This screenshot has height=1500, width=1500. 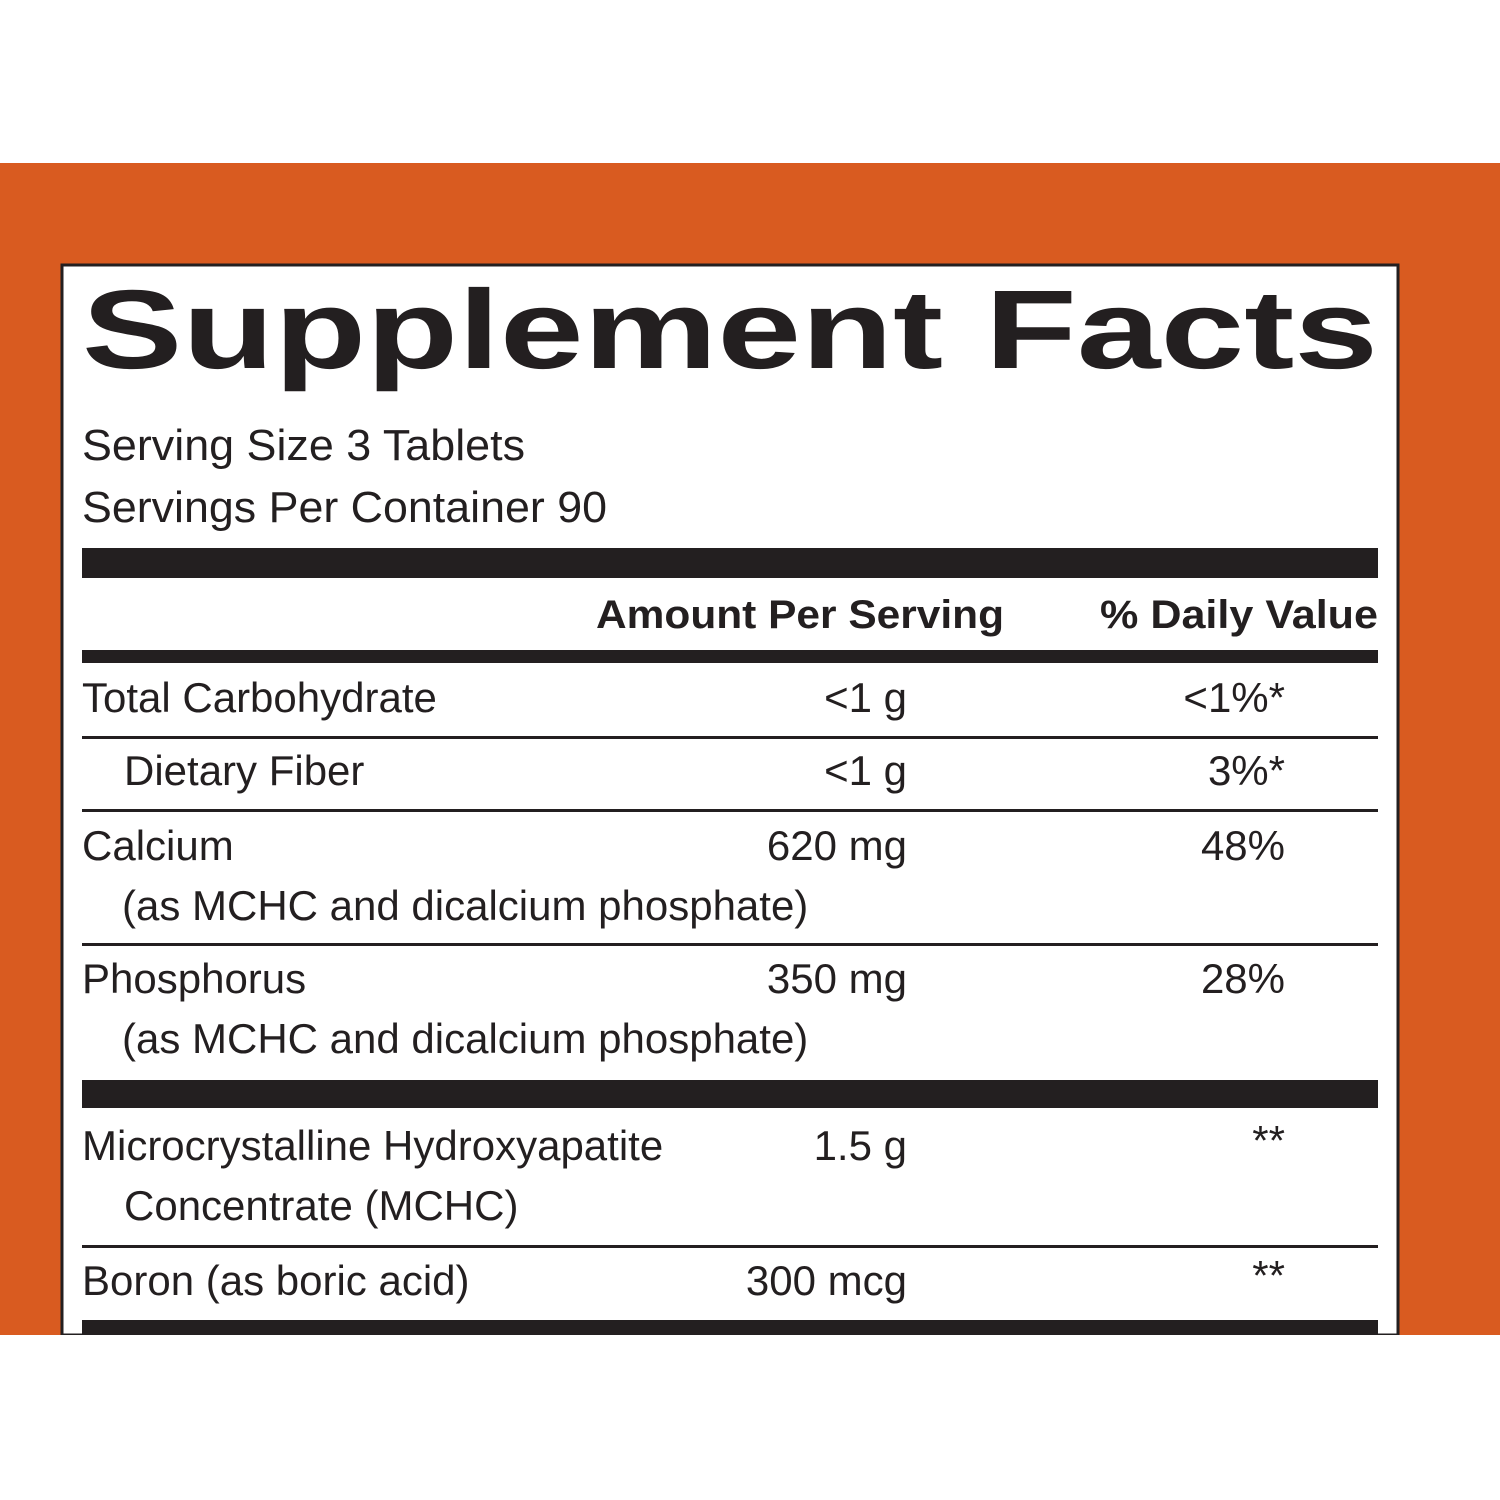 What do you see at coordinates (303, 445) in the screenshot?
I see `serving-size: Serving Size 3 Tablets` at bounding box center [303, 445].